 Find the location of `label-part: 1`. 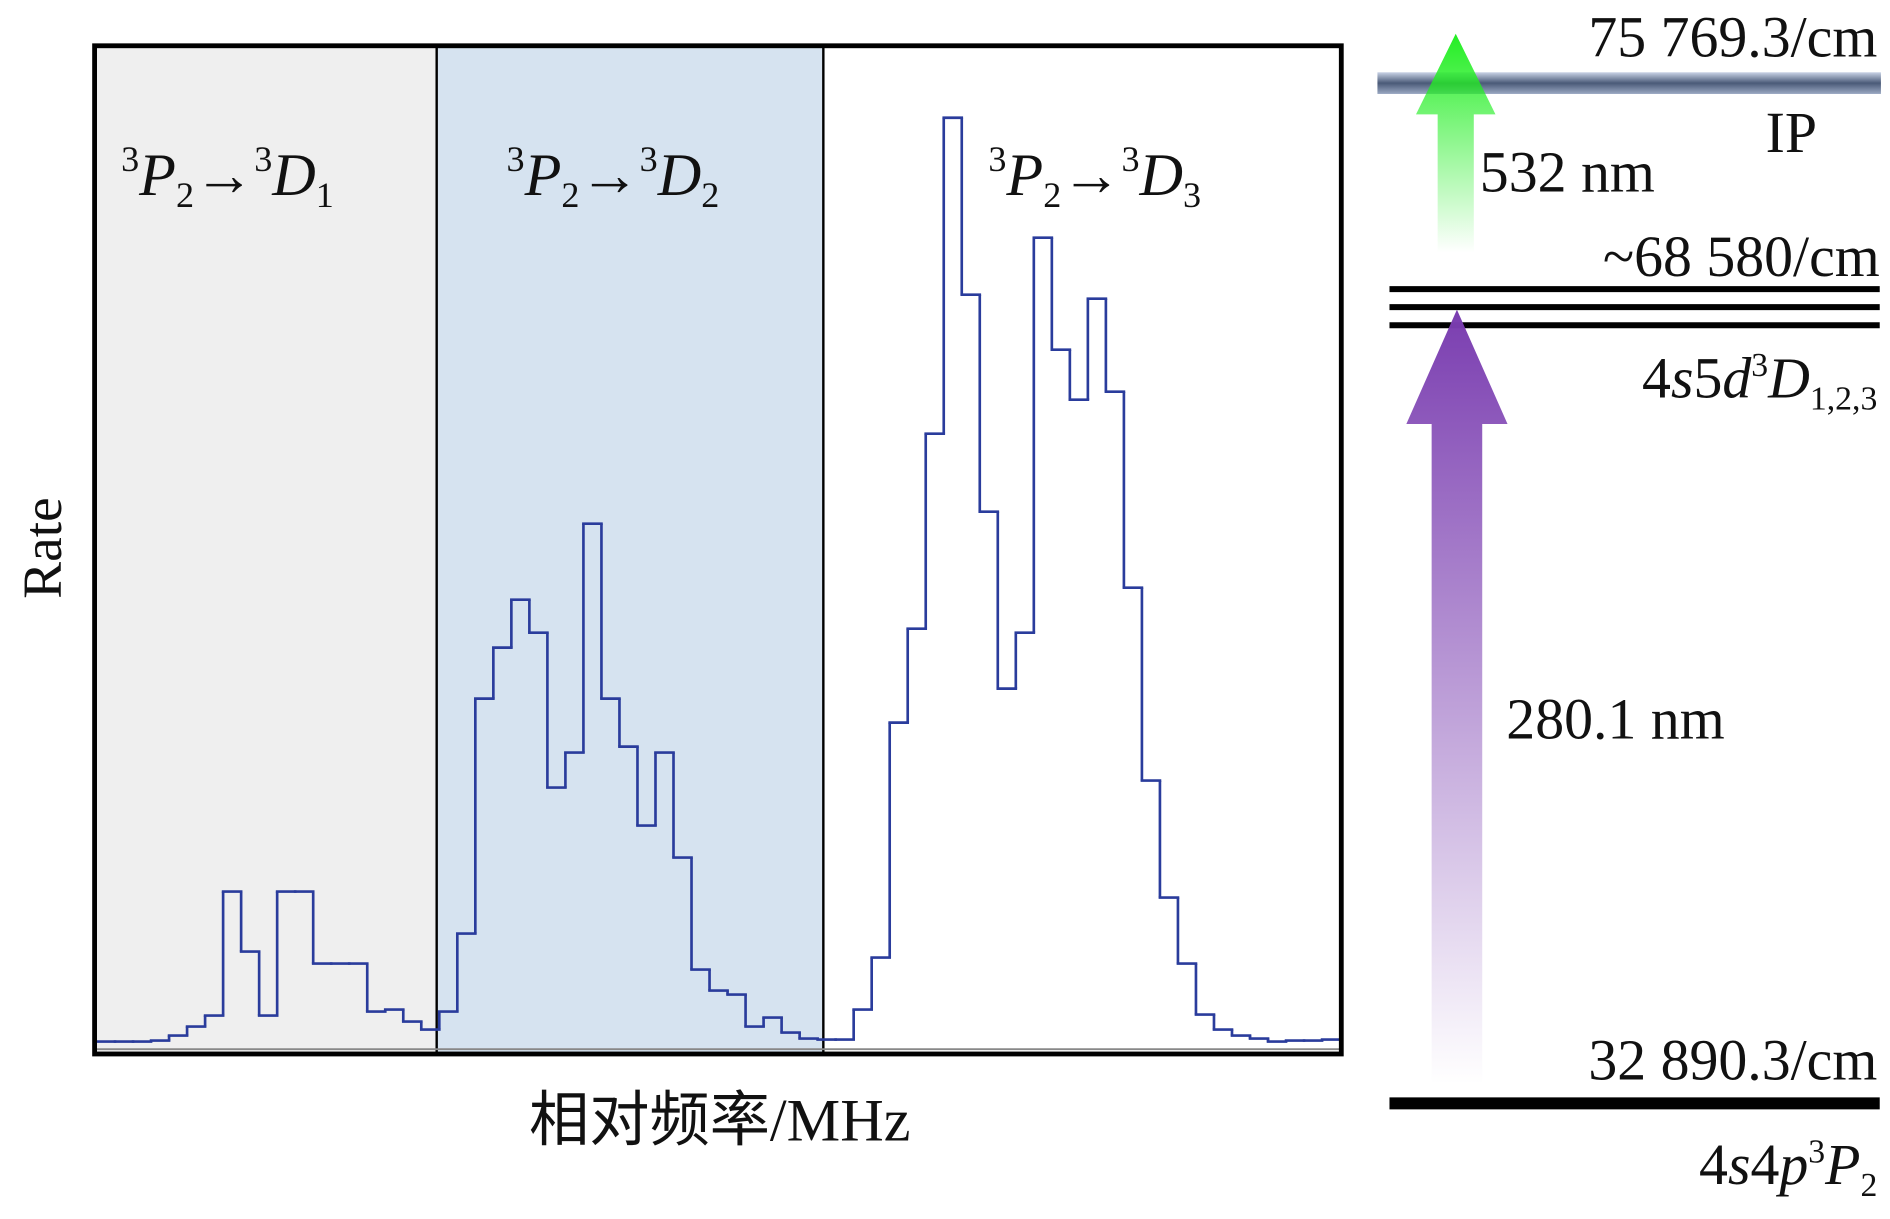

label-part: 1 is located at coordinates (325, 195).